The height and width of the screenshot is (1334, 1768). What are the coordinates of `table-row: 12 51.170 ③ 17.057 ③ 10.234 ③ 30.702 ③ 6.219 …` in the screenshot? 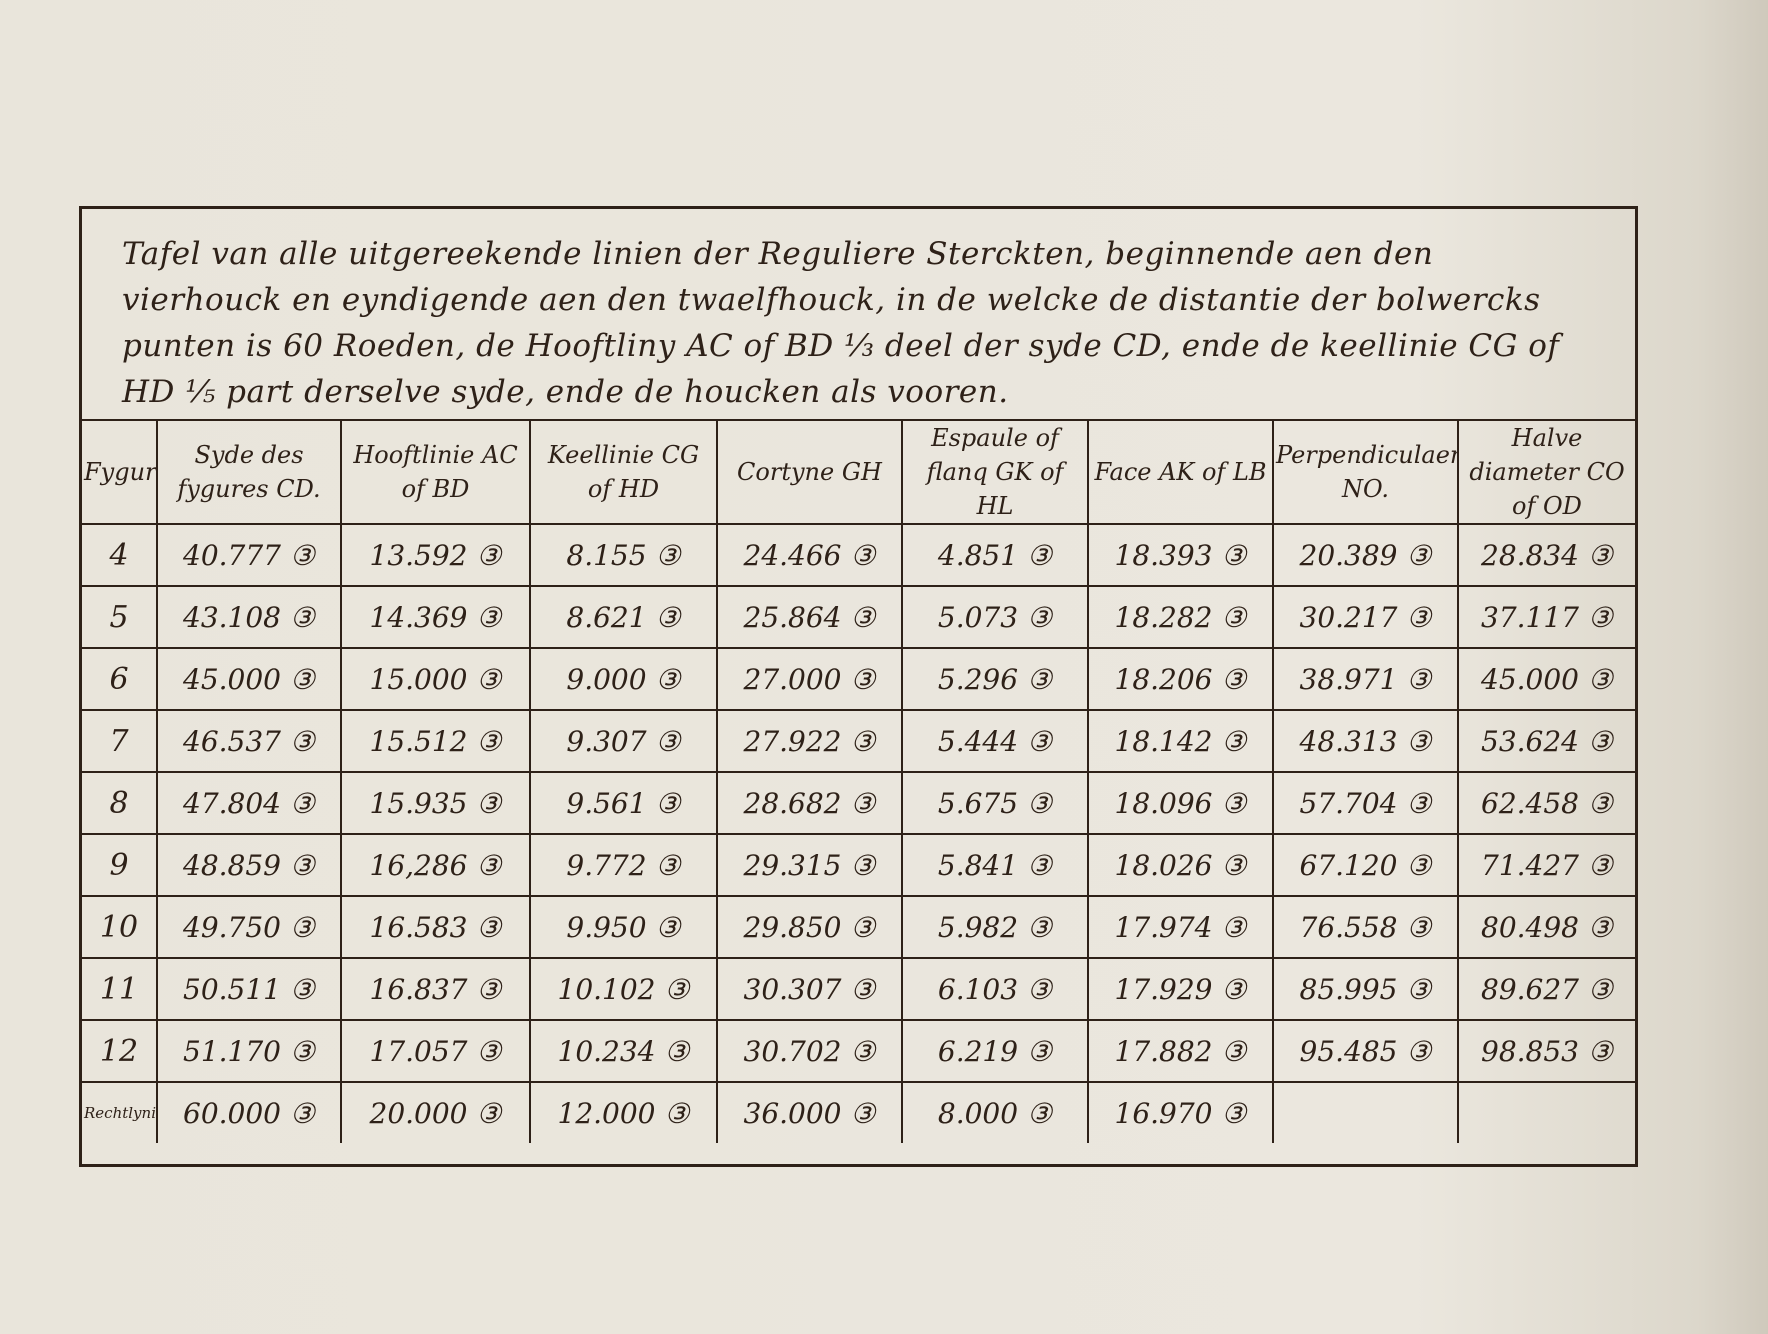 It's located at (858, 1051).